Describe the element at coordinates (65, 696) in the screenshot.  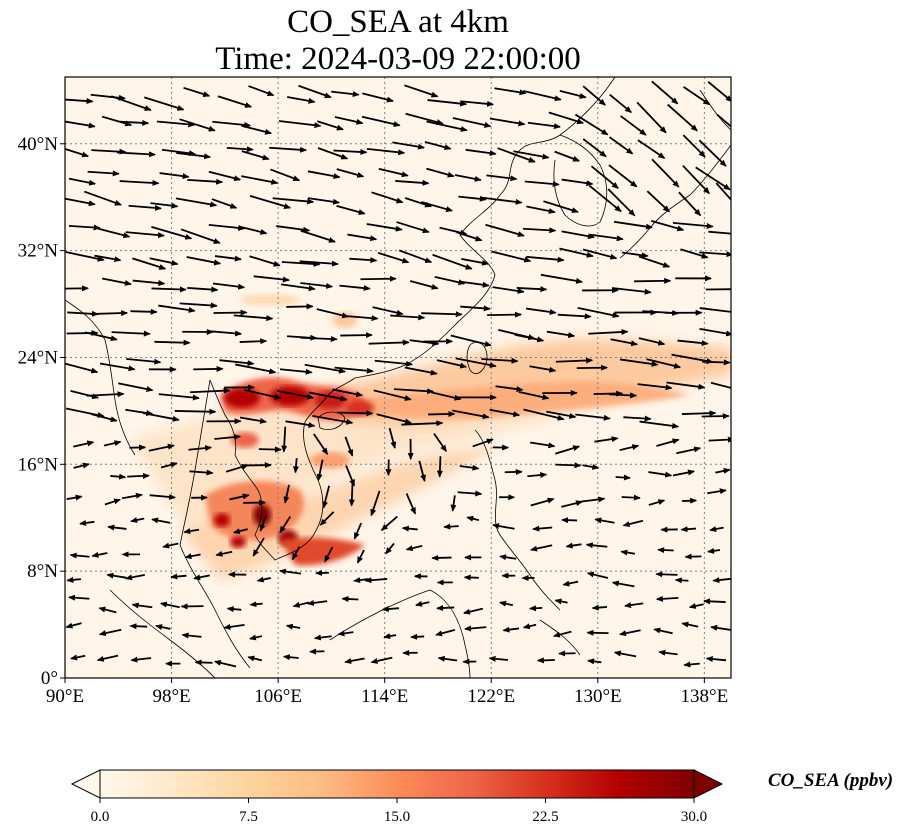
I see `lon-tick-label: 90°E` at that location.